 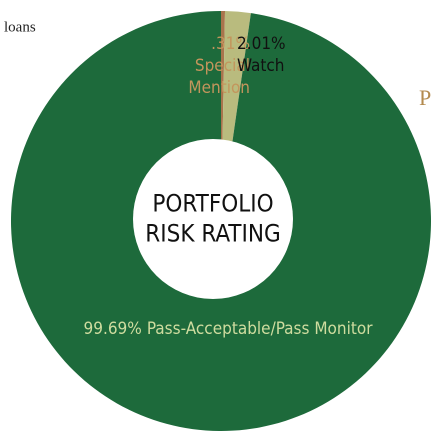 I want to click on annotation: P, so click(x=425, y=97).